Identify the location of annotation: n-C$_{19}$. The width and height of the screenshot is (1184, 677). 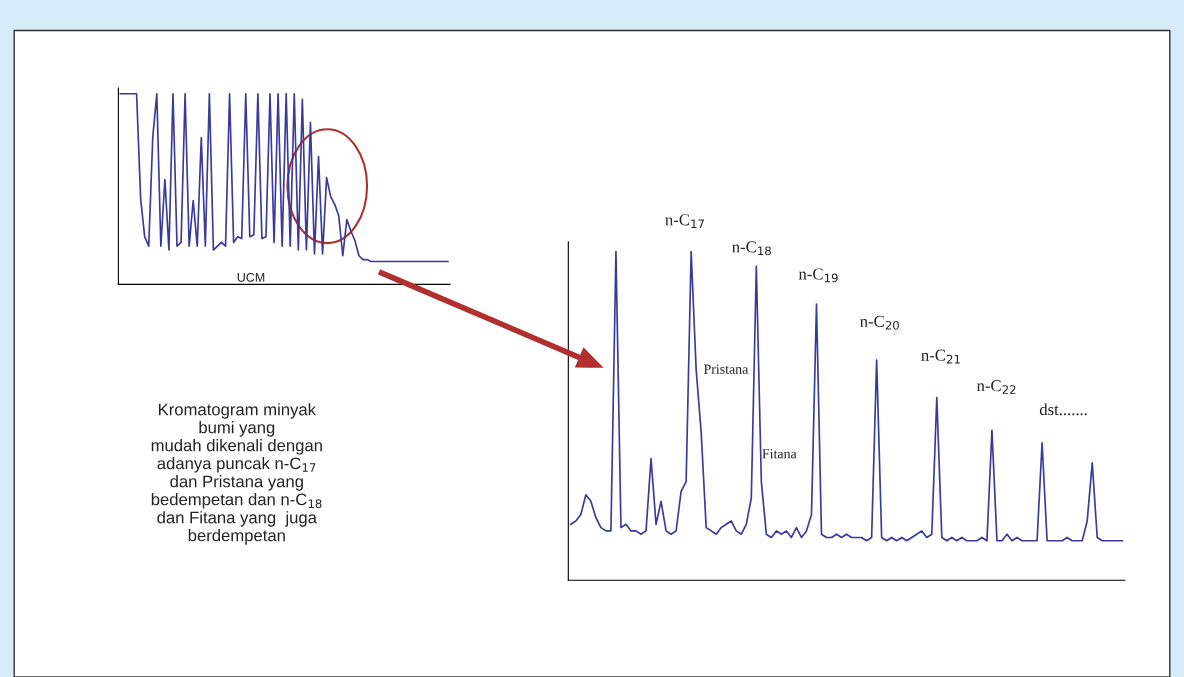
(818, 275).